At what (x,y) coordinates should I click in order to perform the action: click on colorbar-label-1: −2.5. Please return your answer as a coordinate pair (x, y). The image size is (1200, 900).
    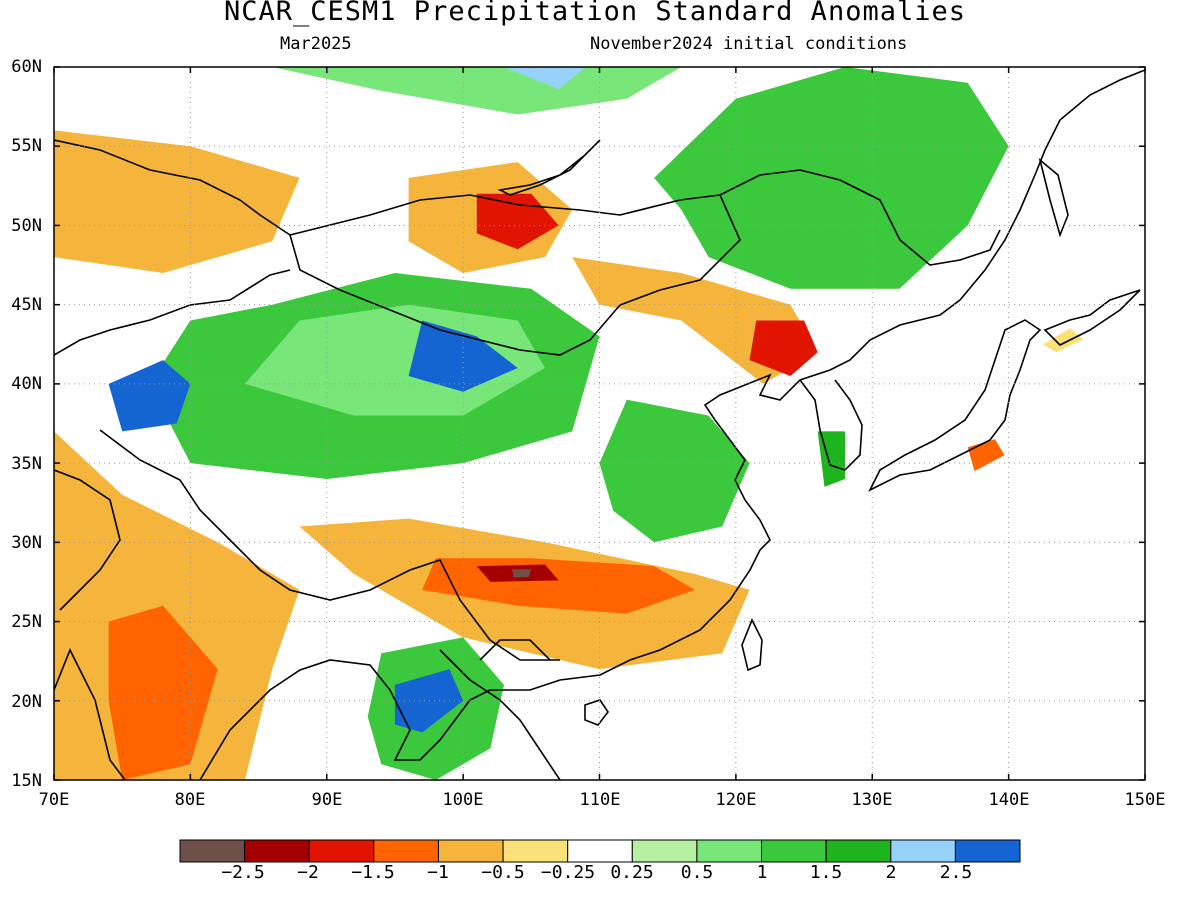
    Looking at the image, I should click on (243, 872).